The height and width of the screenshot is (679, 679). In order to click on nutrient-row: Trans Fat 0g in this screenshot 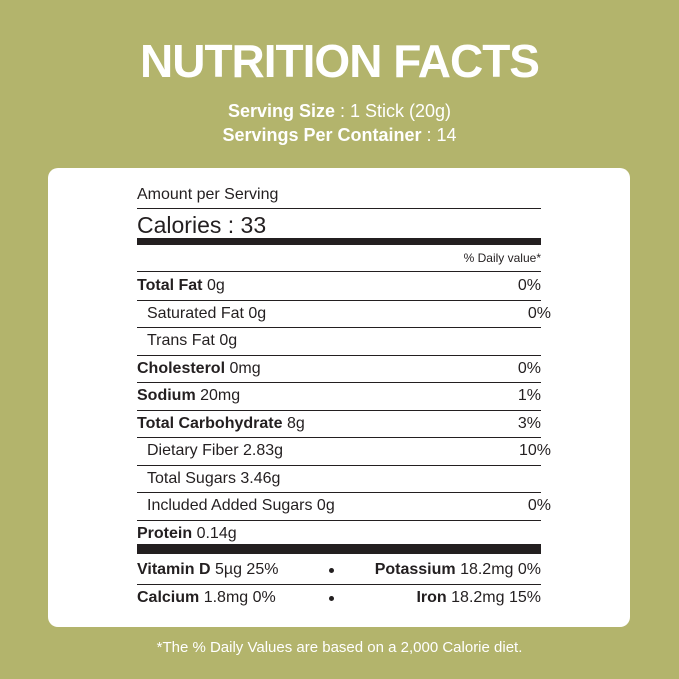, I will do `click(344, 341)`.